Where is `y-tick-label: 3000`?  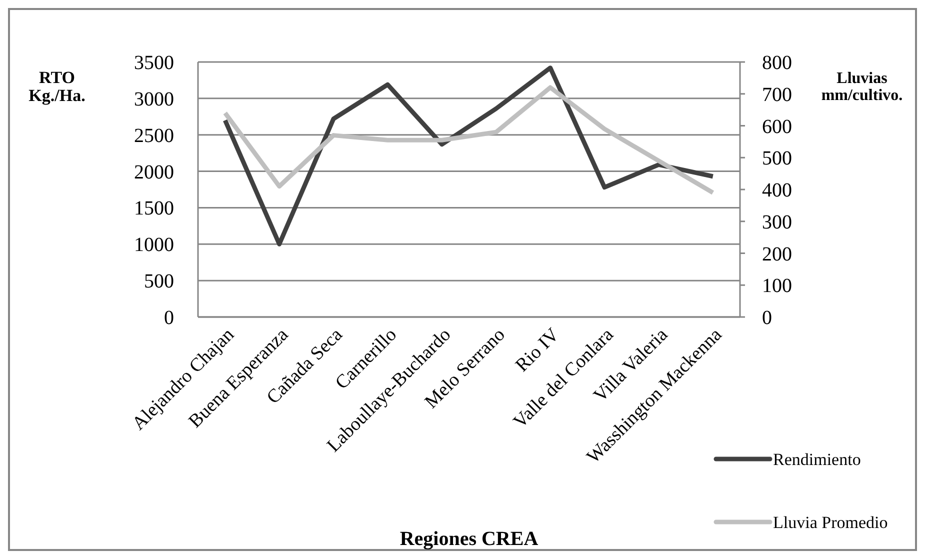 y-tick-label: 3000 is located at coordinates (154, 99).